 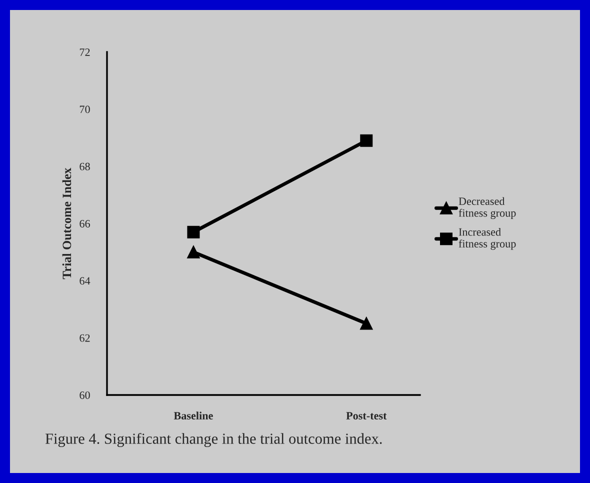 I want to click on x-tick-label: Post-test, so click(x=366, y=416).